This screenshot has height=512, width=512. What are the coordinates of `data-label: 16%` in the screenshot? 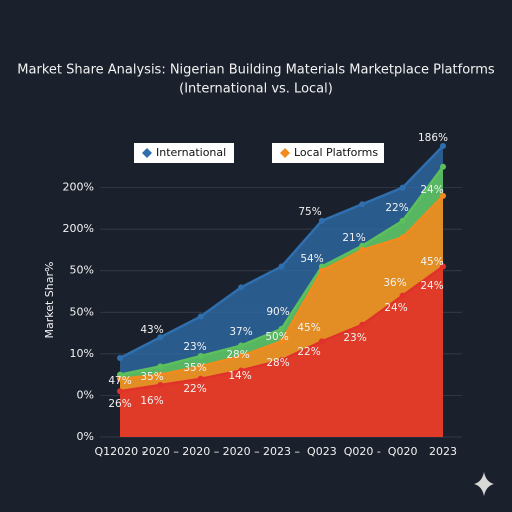 It's located at (151, 401).